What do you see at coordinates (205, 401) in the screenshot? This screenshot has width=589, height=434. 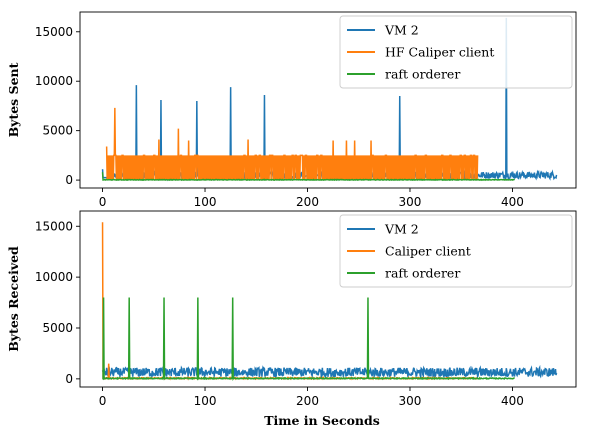 I see `x-tick-label-1-1: 100` at bounding box center [205, 401].